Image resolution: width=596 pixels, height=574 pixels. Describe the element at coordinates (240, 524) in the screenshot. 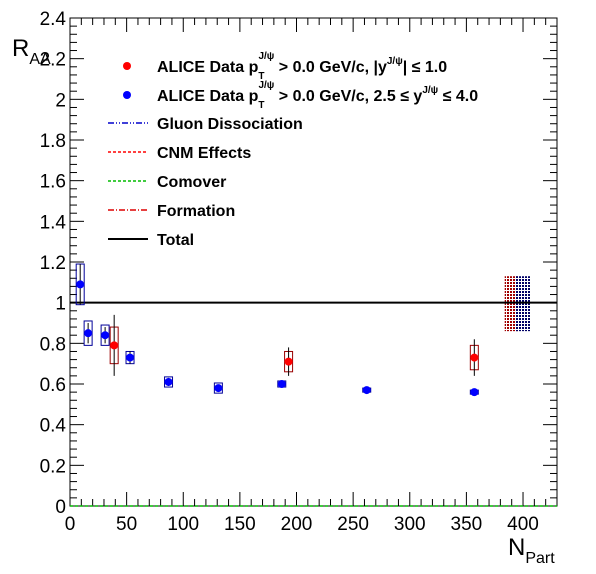

I see `x-tick-label: 150` at that location.